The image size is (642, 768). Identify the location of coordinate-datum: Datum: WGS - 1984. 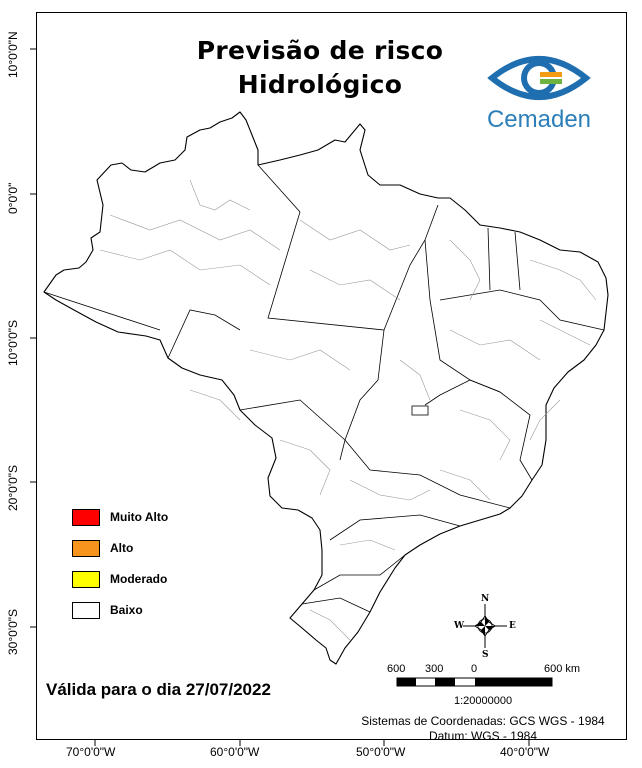
(483, 736).